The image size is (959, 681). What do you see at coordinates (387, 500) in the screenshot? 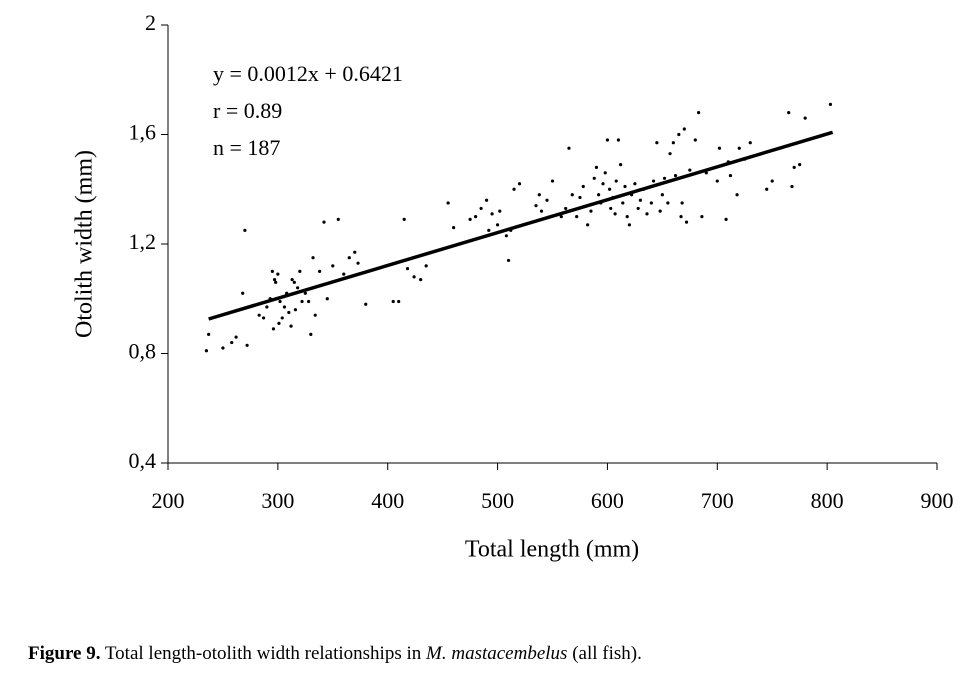
I see `x-tick-label: 400` at bounding box center [387, 500].